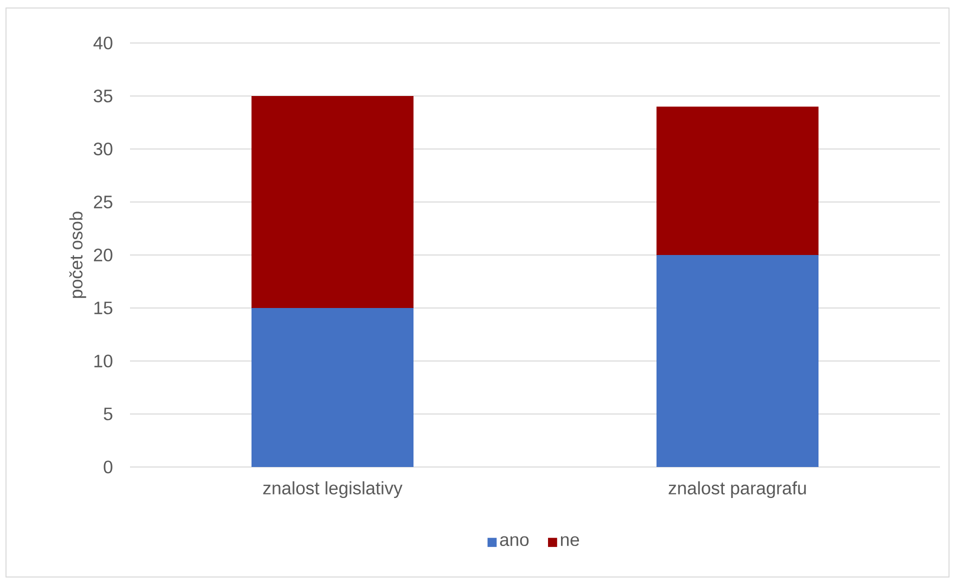 This screenshot has height=581, width=955. I want to click on y-tick-label: 0, so click(108, 467).